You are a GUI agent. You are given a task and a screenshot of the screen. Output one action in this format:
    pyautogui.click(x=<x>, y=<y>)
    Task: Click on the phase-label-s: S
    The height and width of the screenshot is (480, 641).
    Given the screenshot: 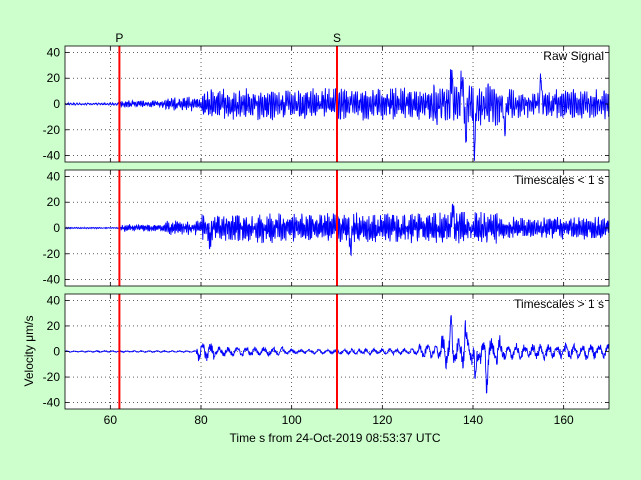 What is the action you would take?
    pyautogui.click(x=337, y=38)
    